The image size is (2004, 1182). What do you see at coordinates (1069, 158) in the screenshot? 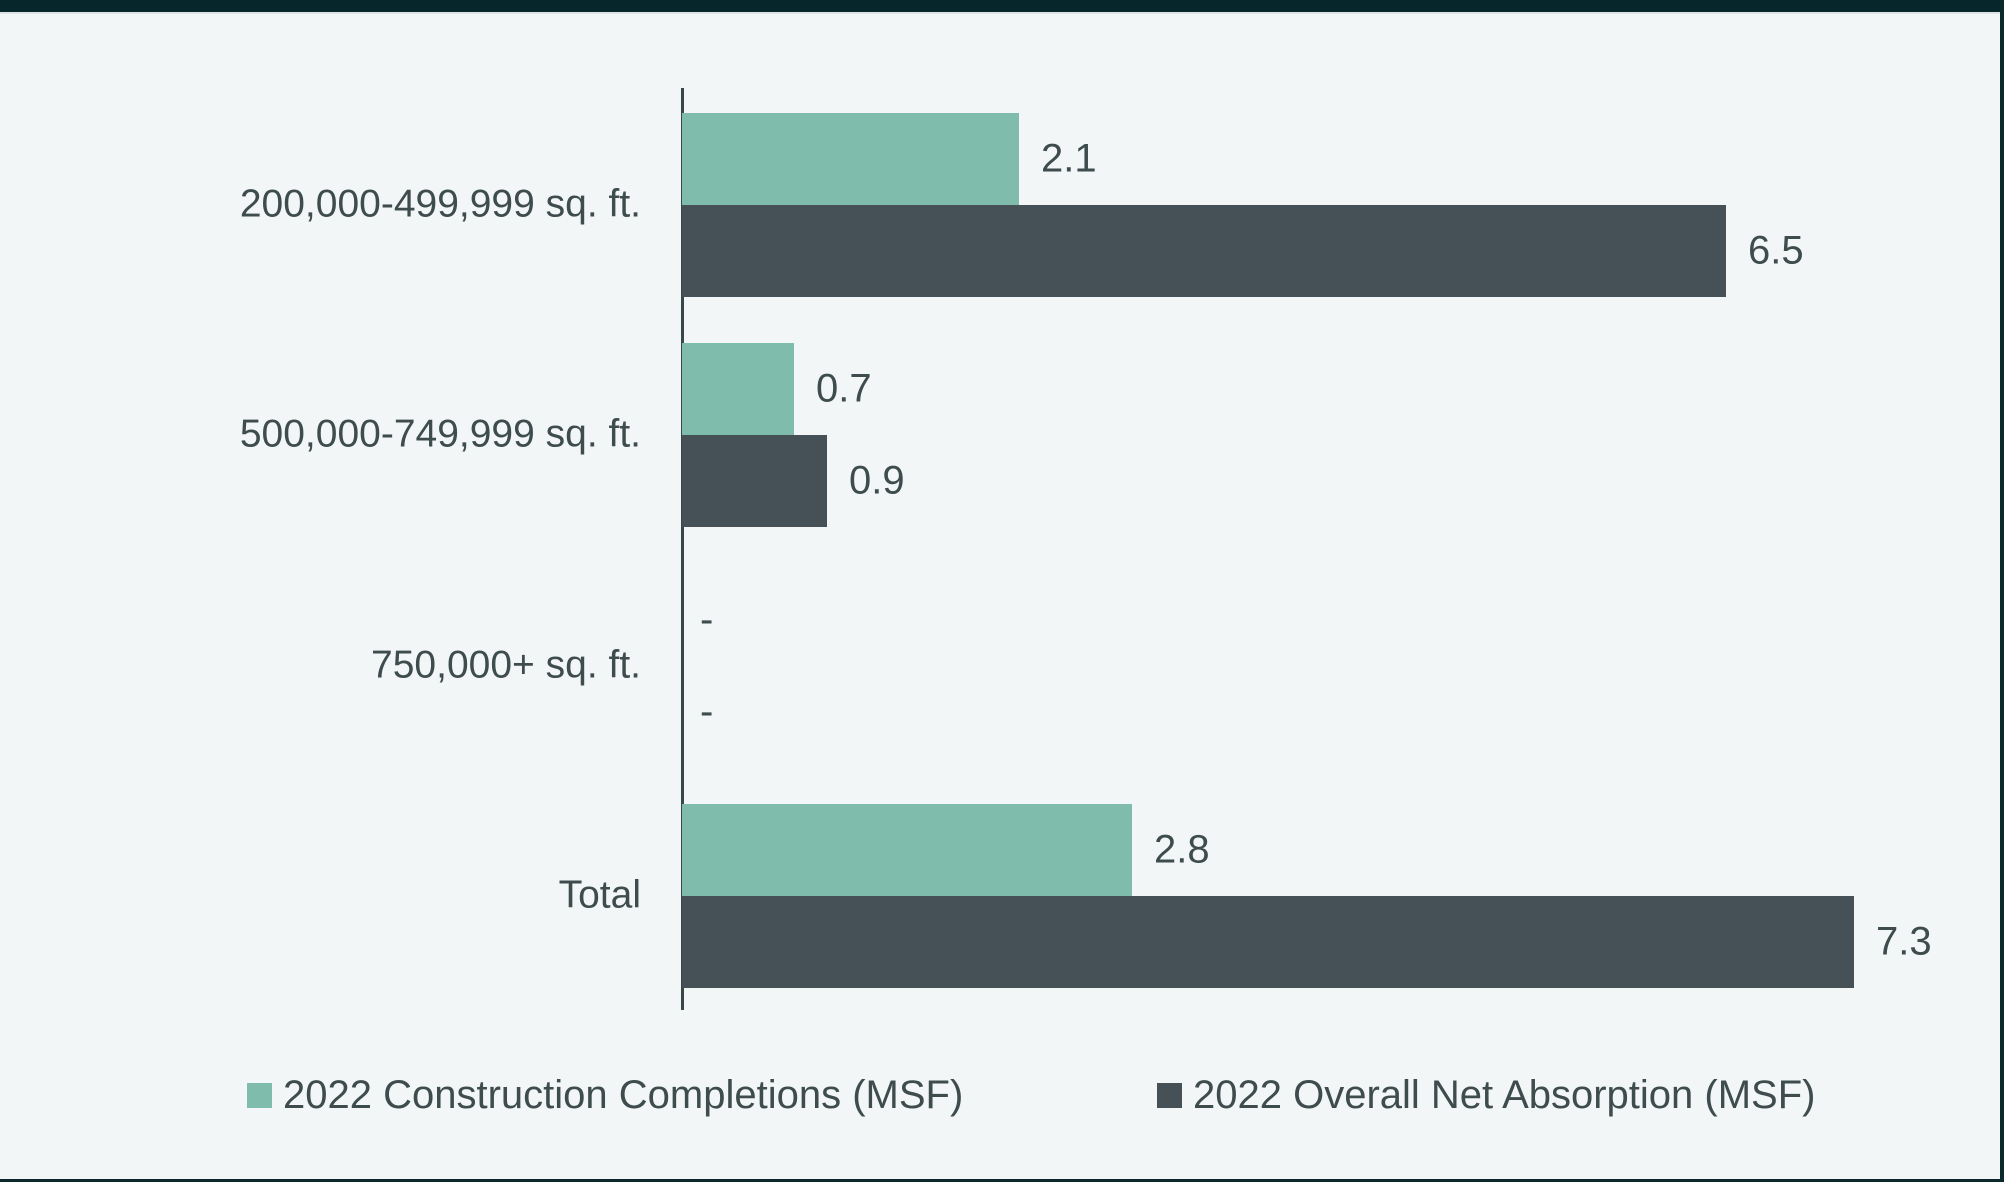
I see `value-label-construction-completions: 2.1` at bounding box center [1069, 158].